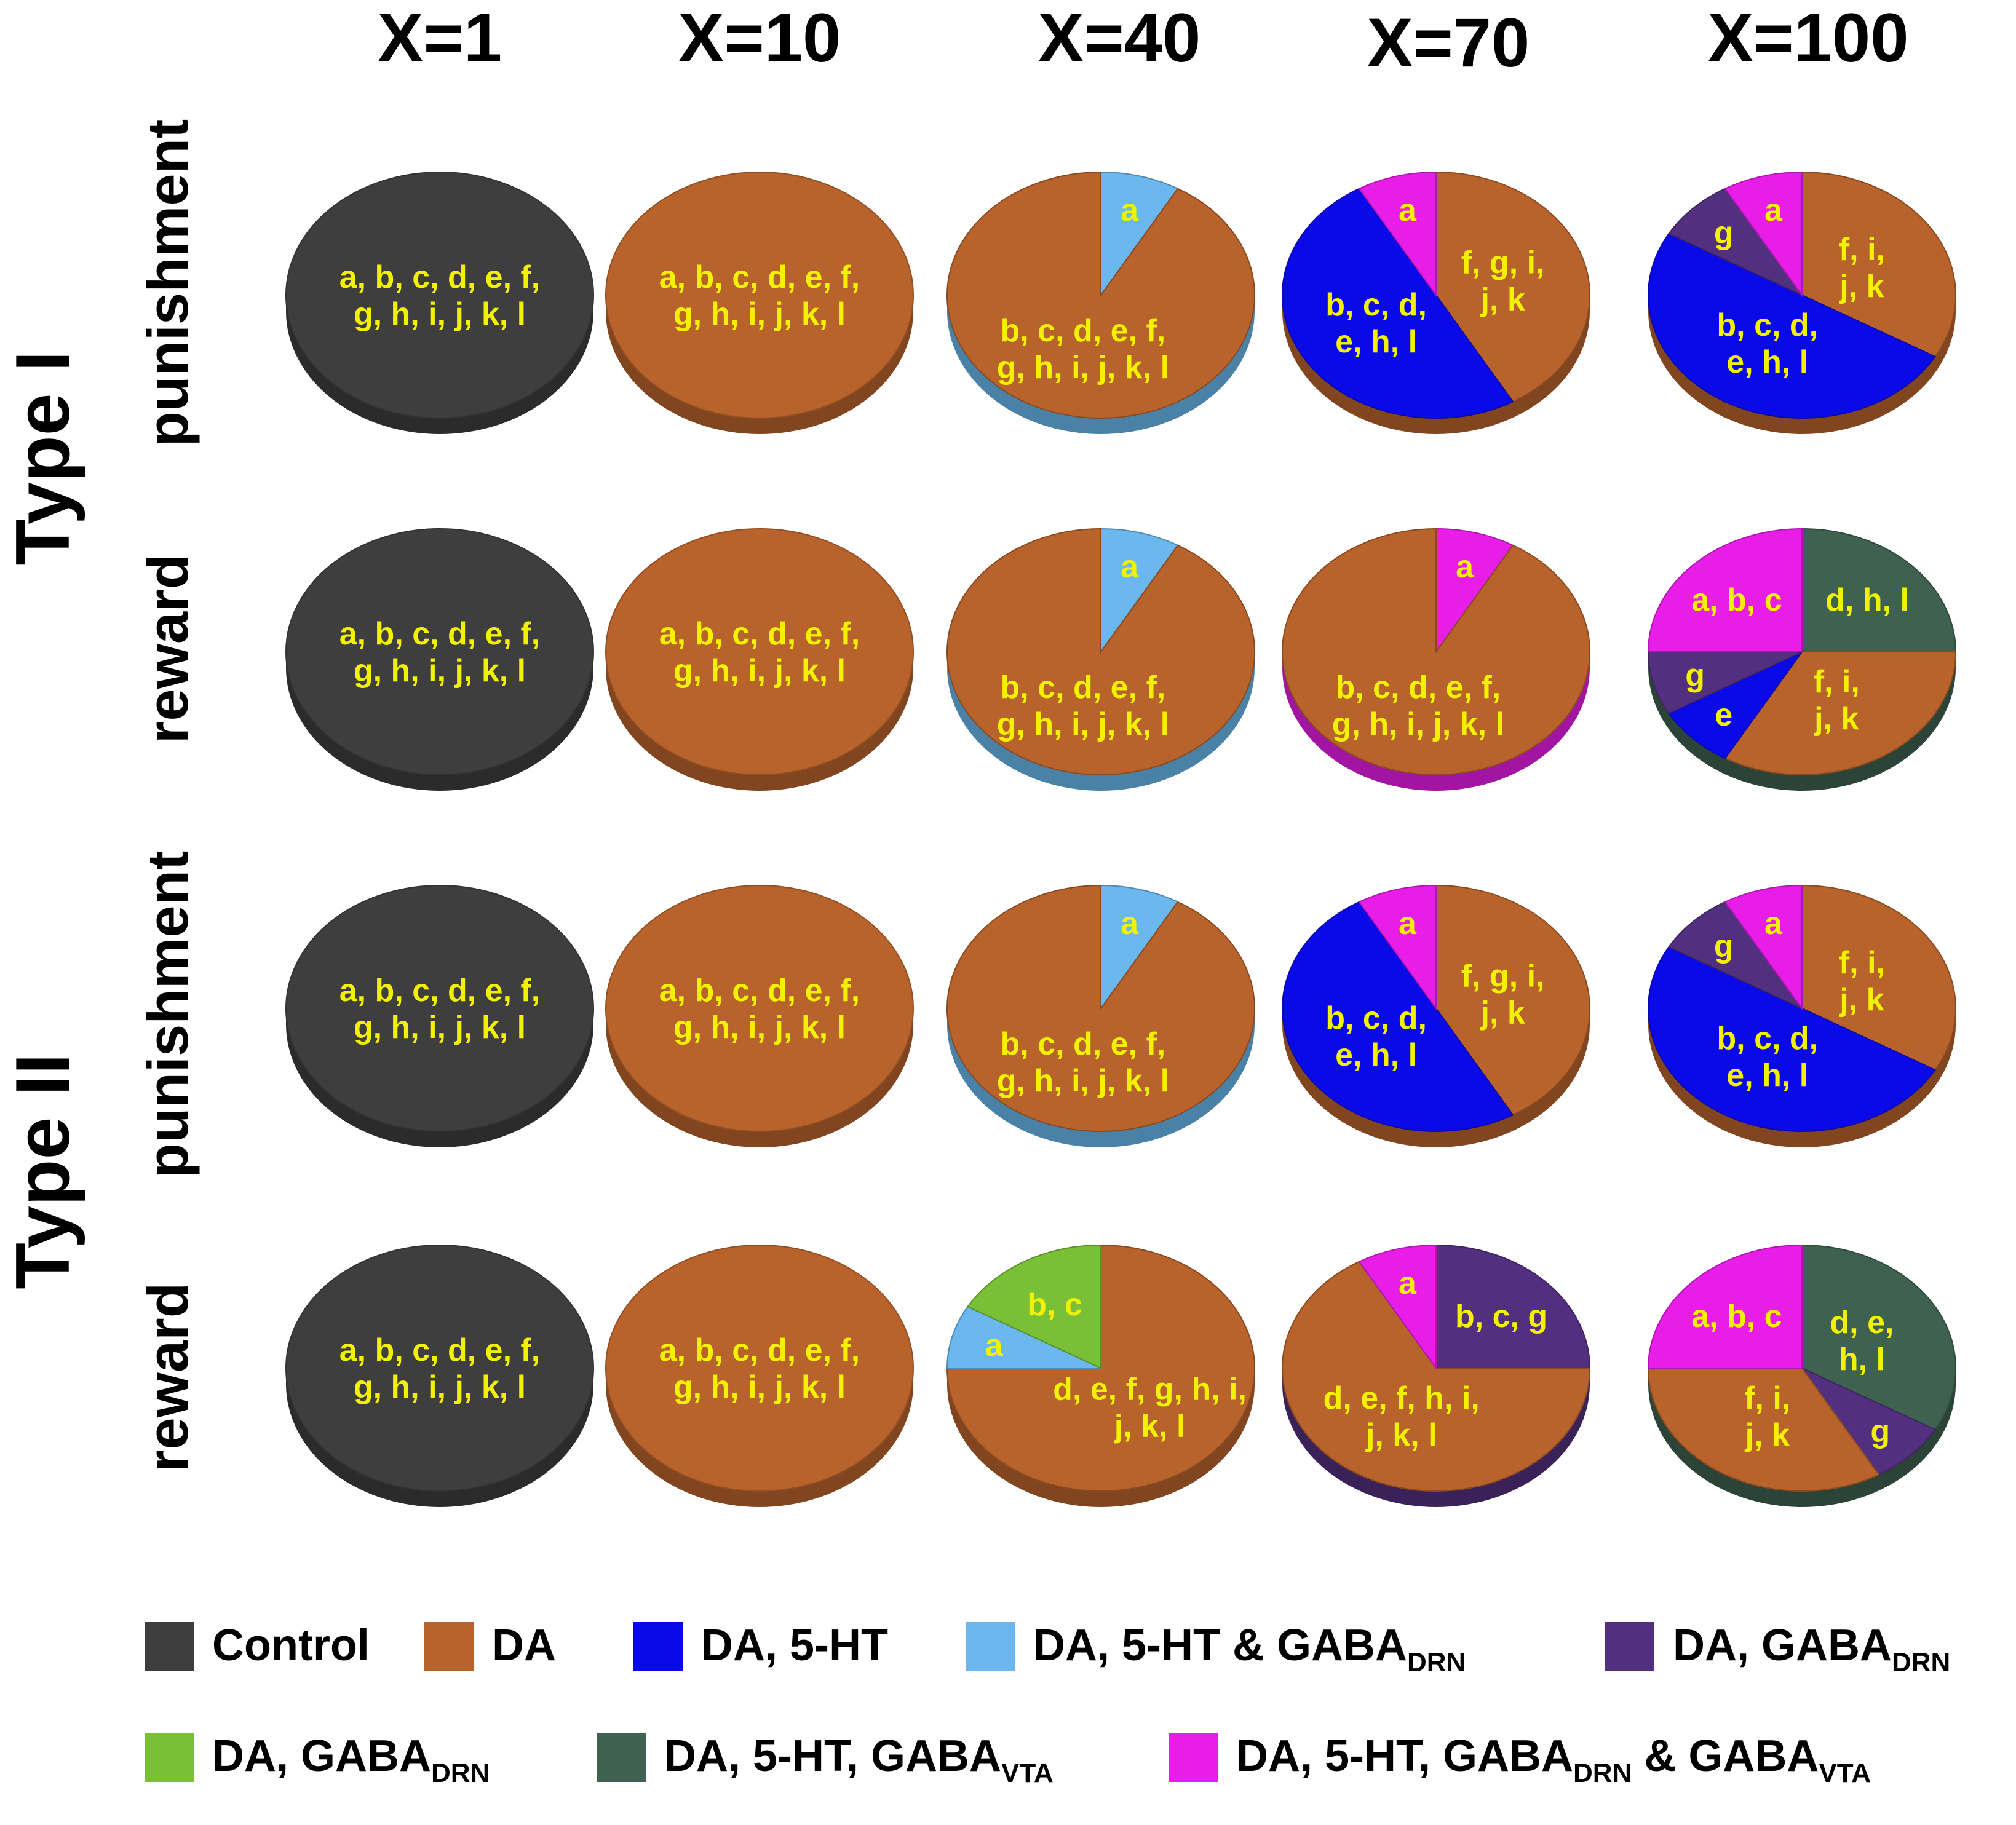 The width and height of the screenshot is (2016, 1825). I want to click on slice-label-line: d, e,, so click(1862, 1322).